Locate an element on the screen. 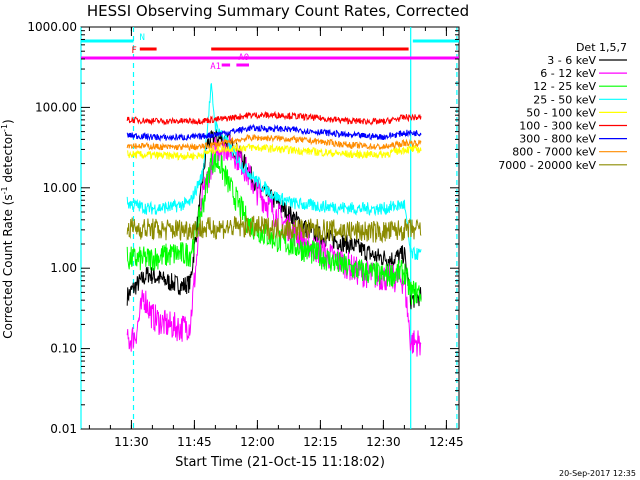 This screenshot has width=640, height=480. x-tick-label: 11:30 is located at coordinates (131, 442).